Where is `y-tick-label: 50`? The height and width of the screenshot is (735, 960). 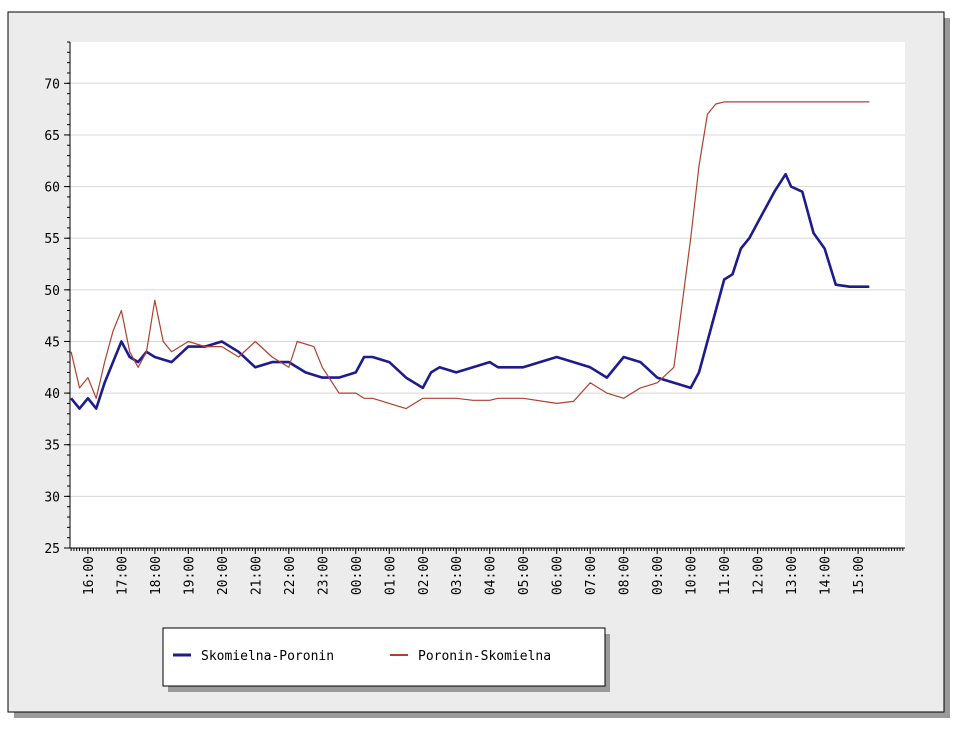 y-tick-label: 50 is located at coordinates (52, 291).